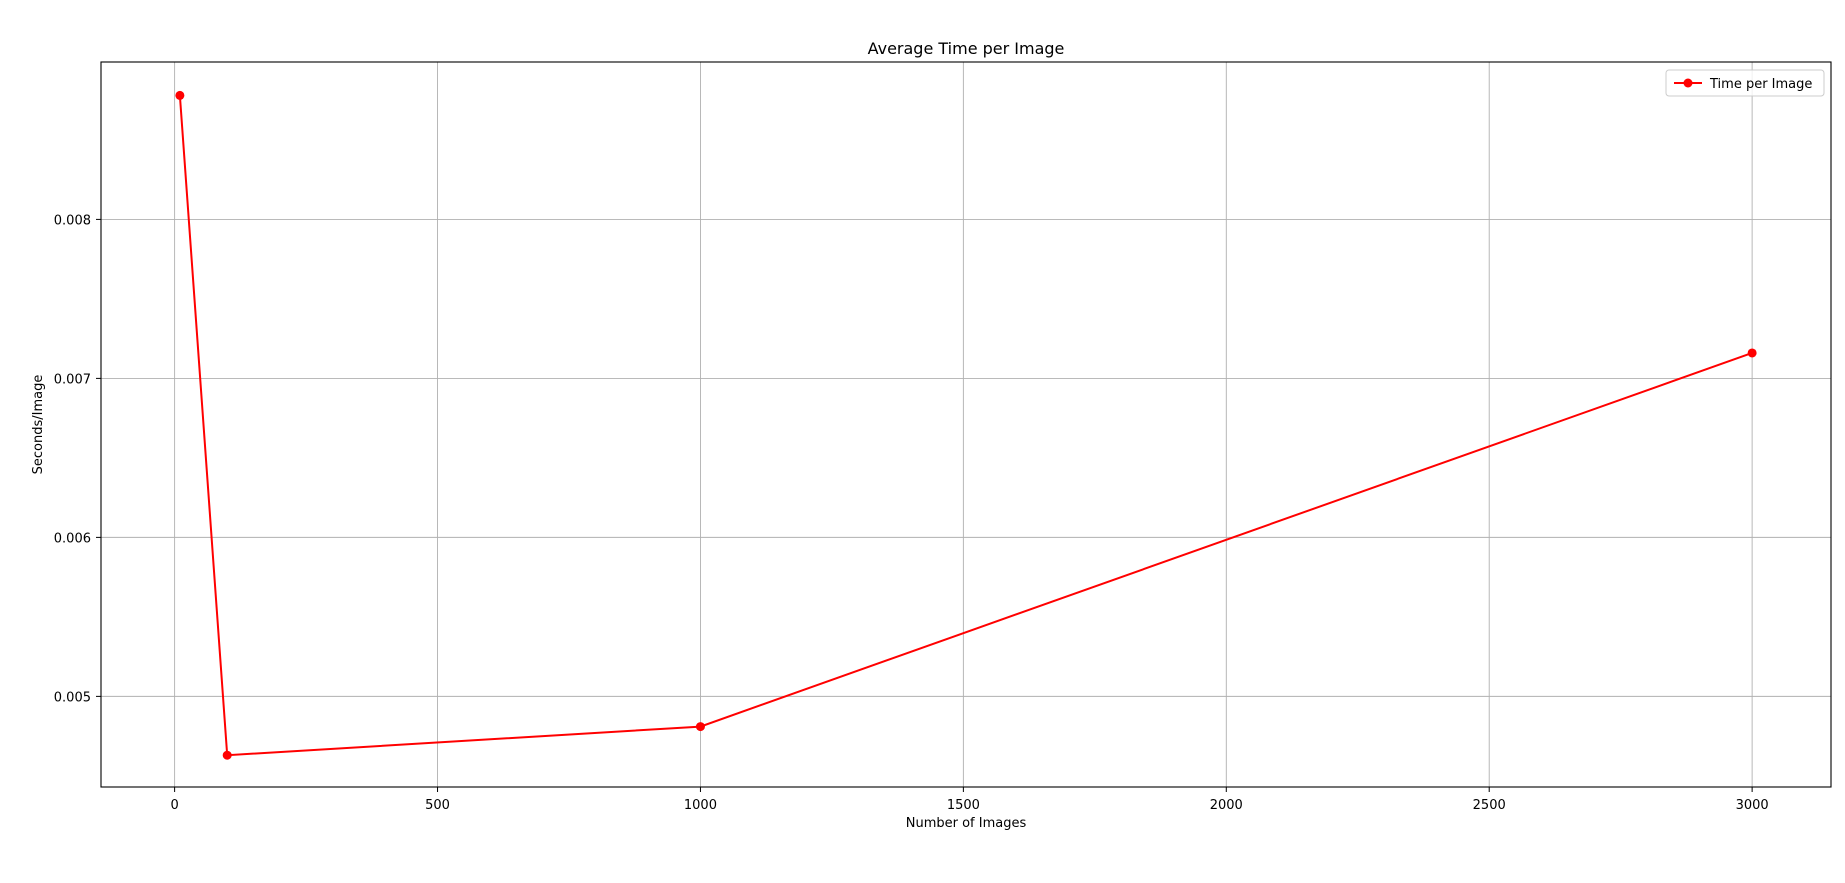 This screenshot has height=883, width=1845. What do you see at coordinates (966, 823) in the screenshot?
I see `x-axis-label: Number of Images` at bounding box center [966, 823].